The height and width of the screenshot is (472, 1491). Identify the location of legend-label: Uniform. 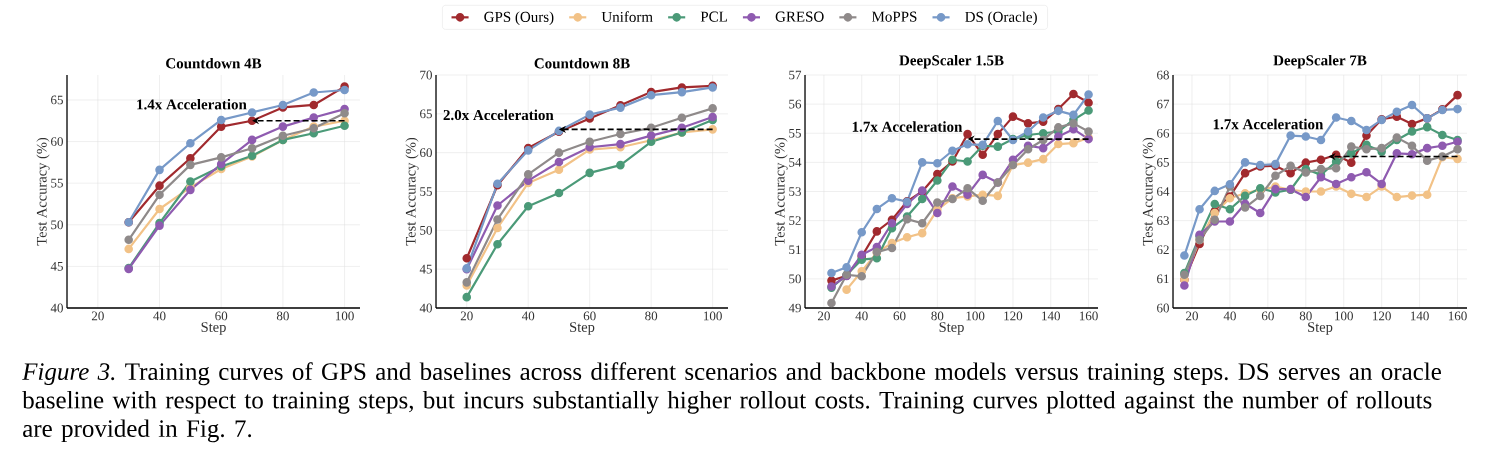
(627, 16).